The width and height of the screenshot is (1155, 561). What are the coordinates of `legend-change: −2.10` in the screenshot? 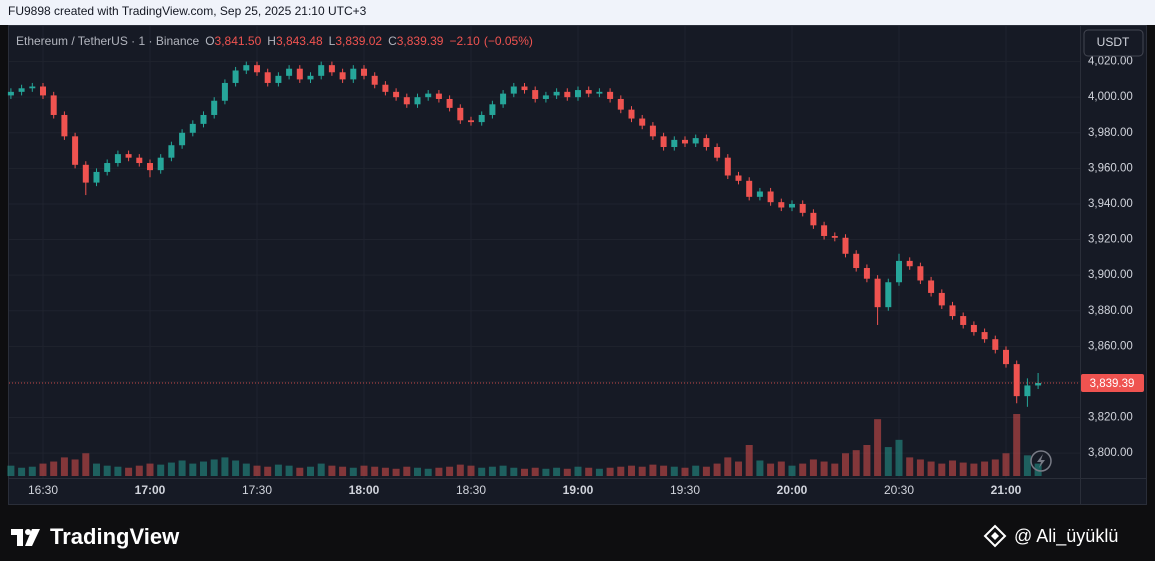 It's located at (464, 41).